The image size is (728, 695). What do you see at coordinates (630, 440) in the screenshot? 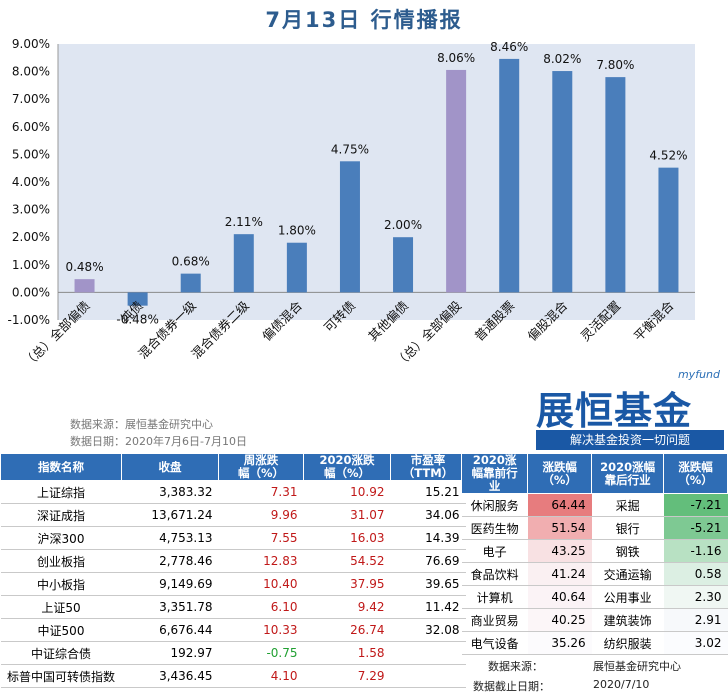
I see `logo-slogan: 解决基金投资一切问题` at bounding box center [630, 440].